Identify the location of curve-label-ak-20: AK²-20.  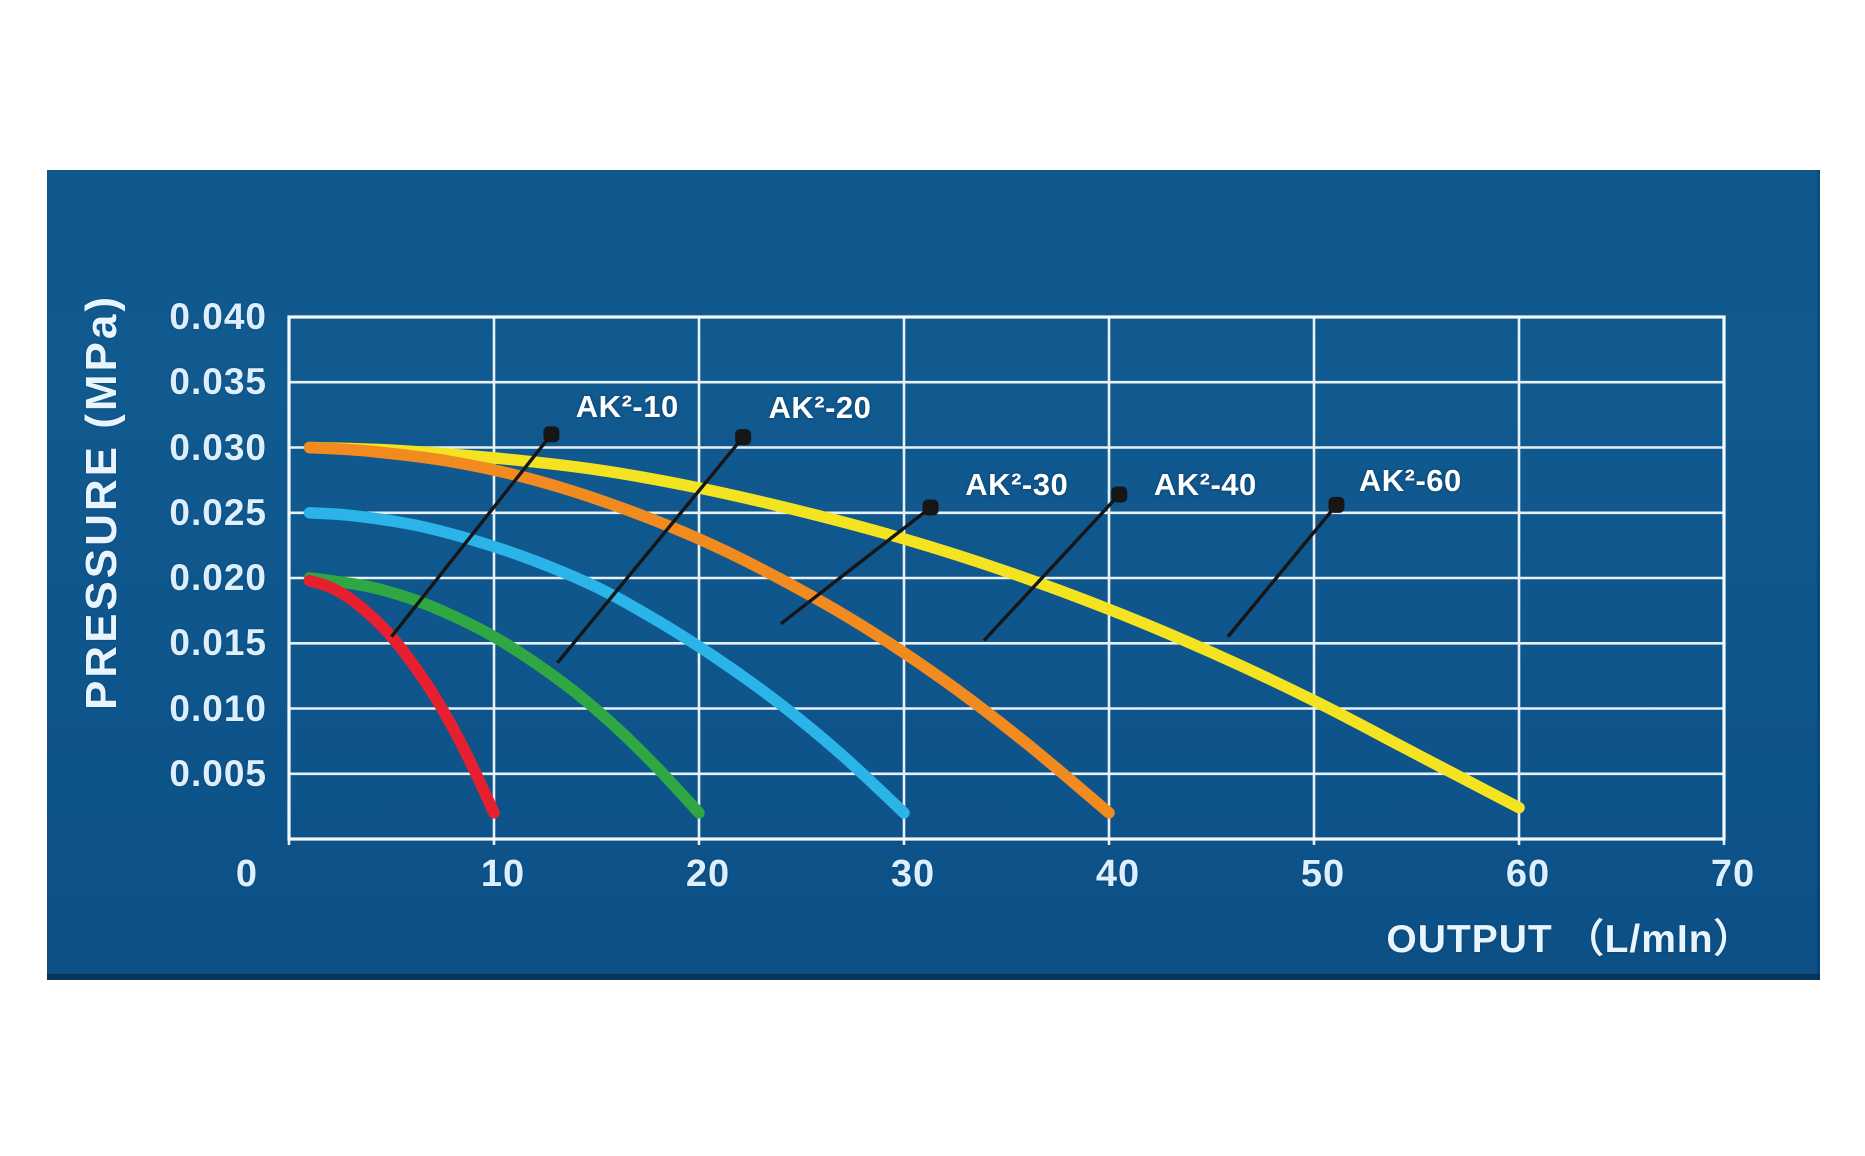
(820, 408).